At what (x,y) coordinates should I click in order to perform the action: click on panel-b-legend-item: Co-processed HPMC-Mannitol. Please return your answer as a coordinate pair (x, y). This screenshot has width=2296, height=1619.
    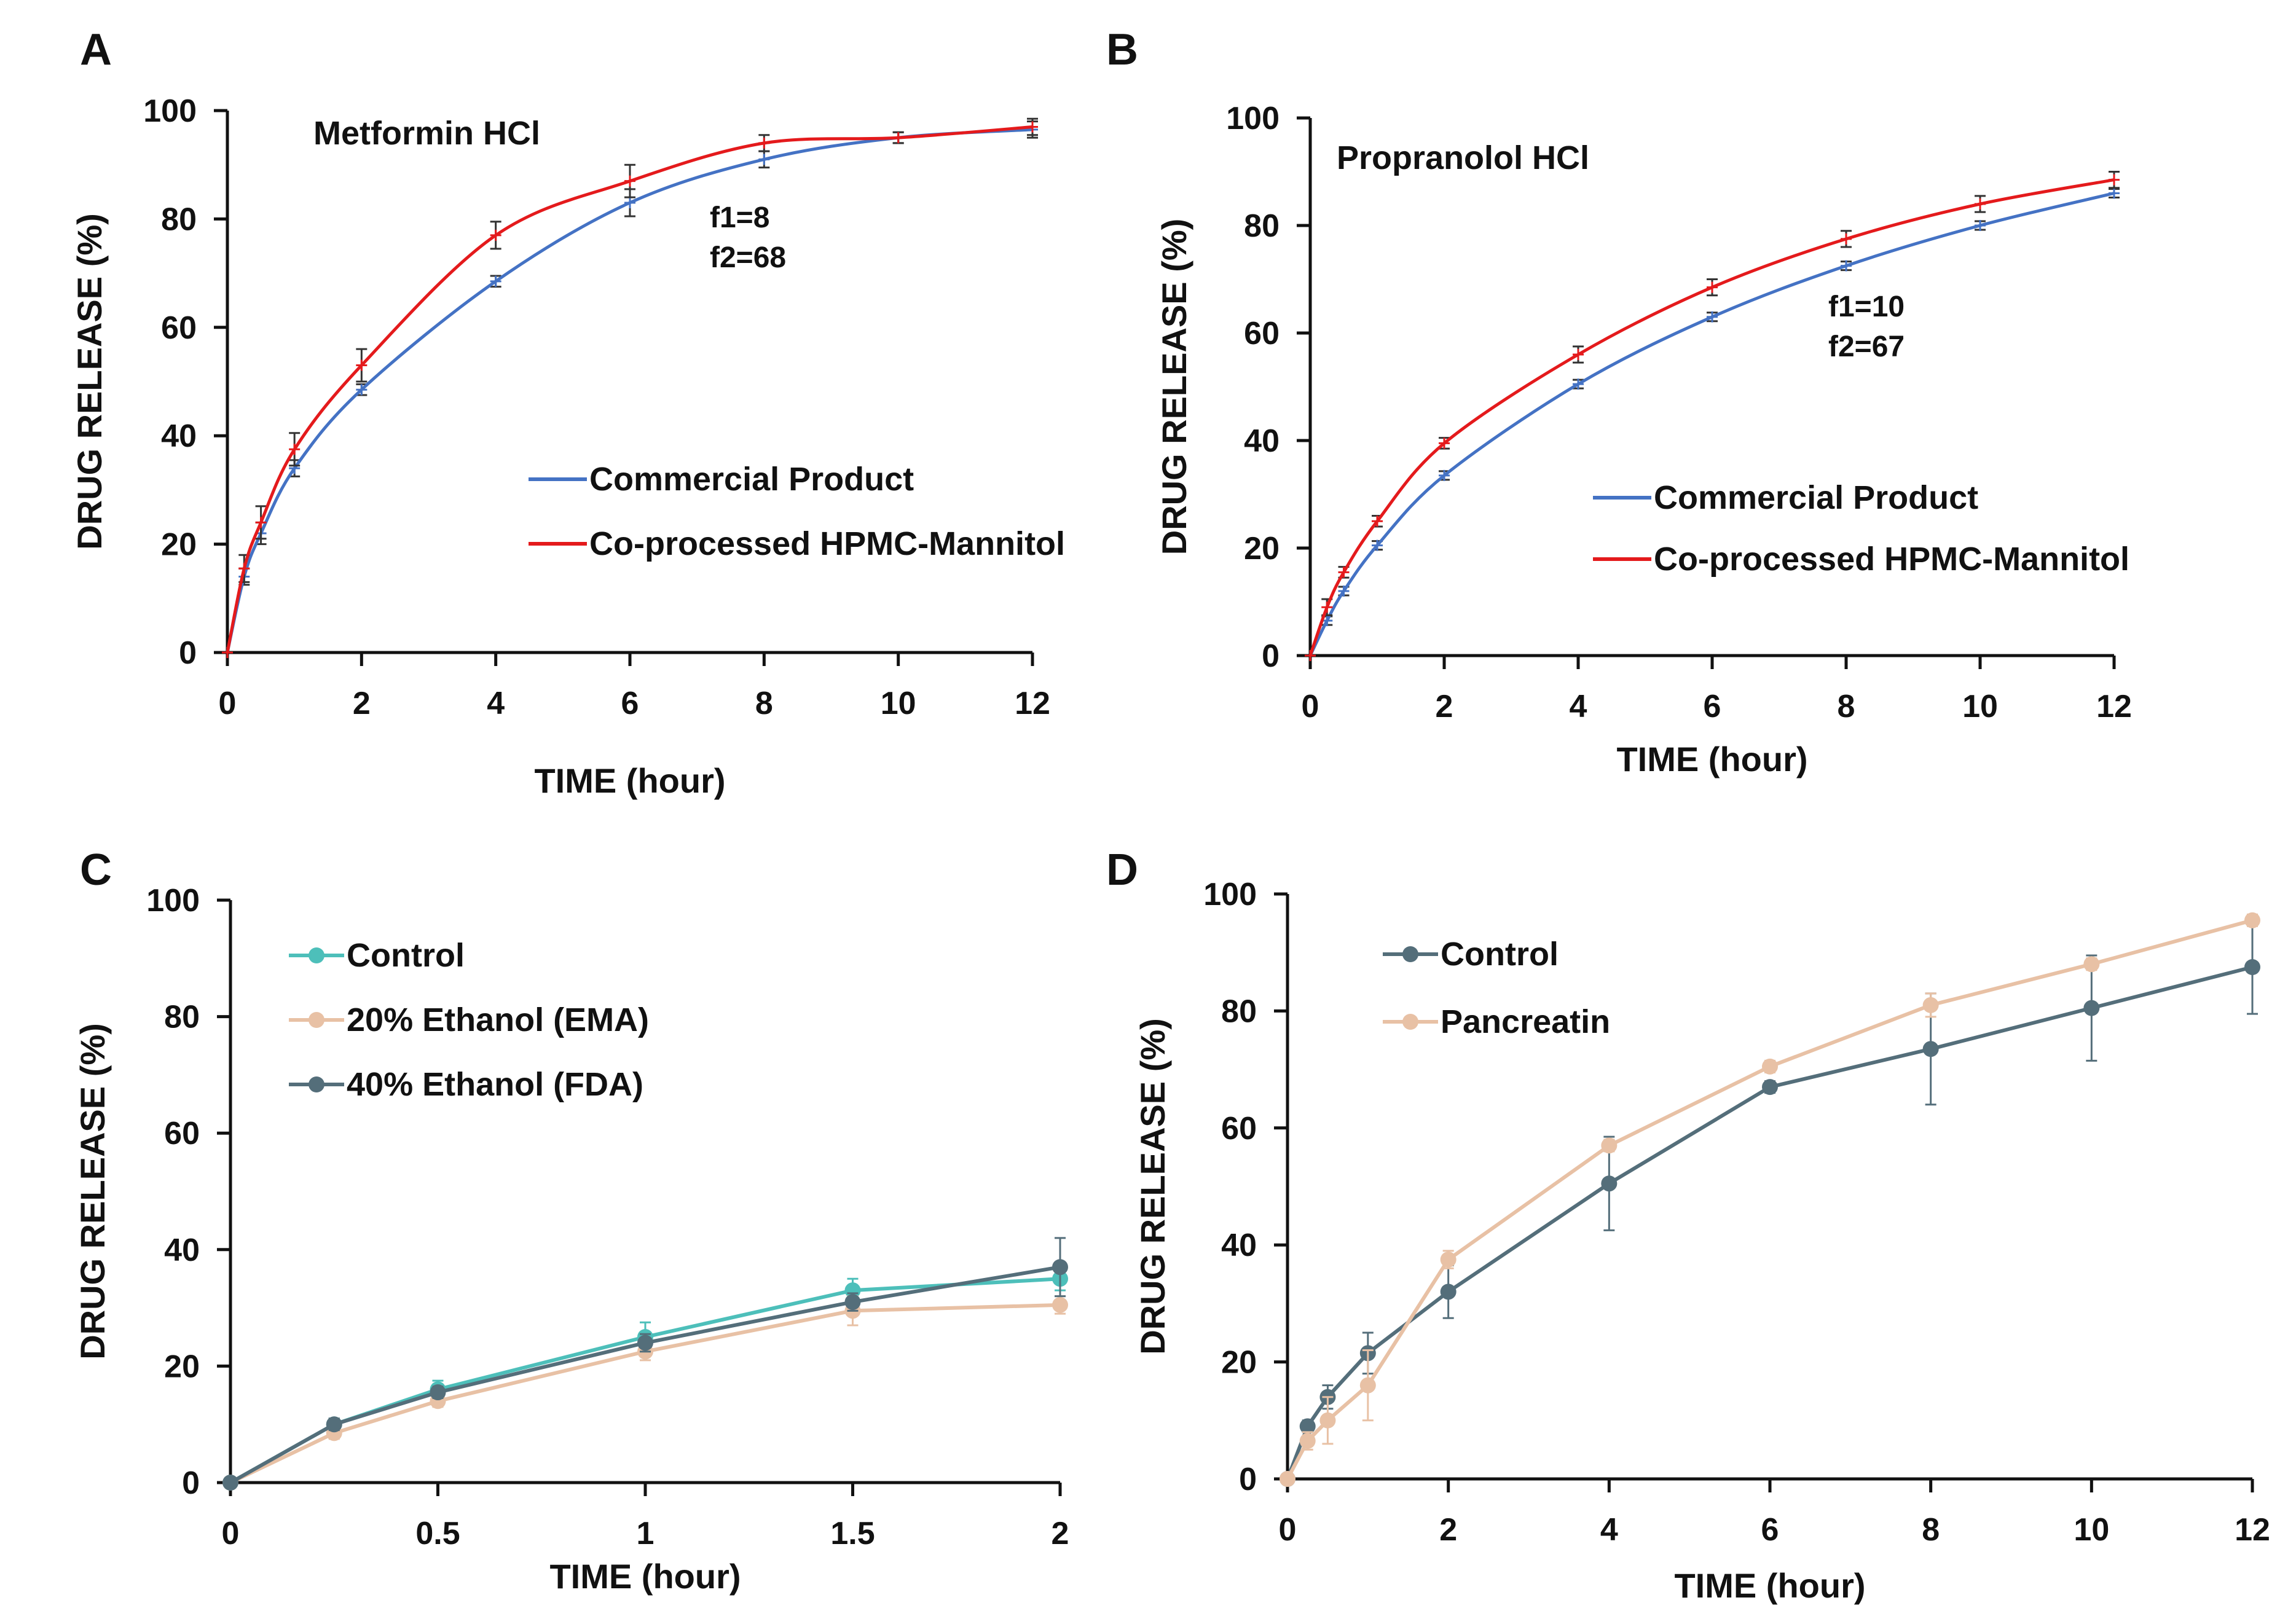
    Looking at the image, I should click on (1861, 559).